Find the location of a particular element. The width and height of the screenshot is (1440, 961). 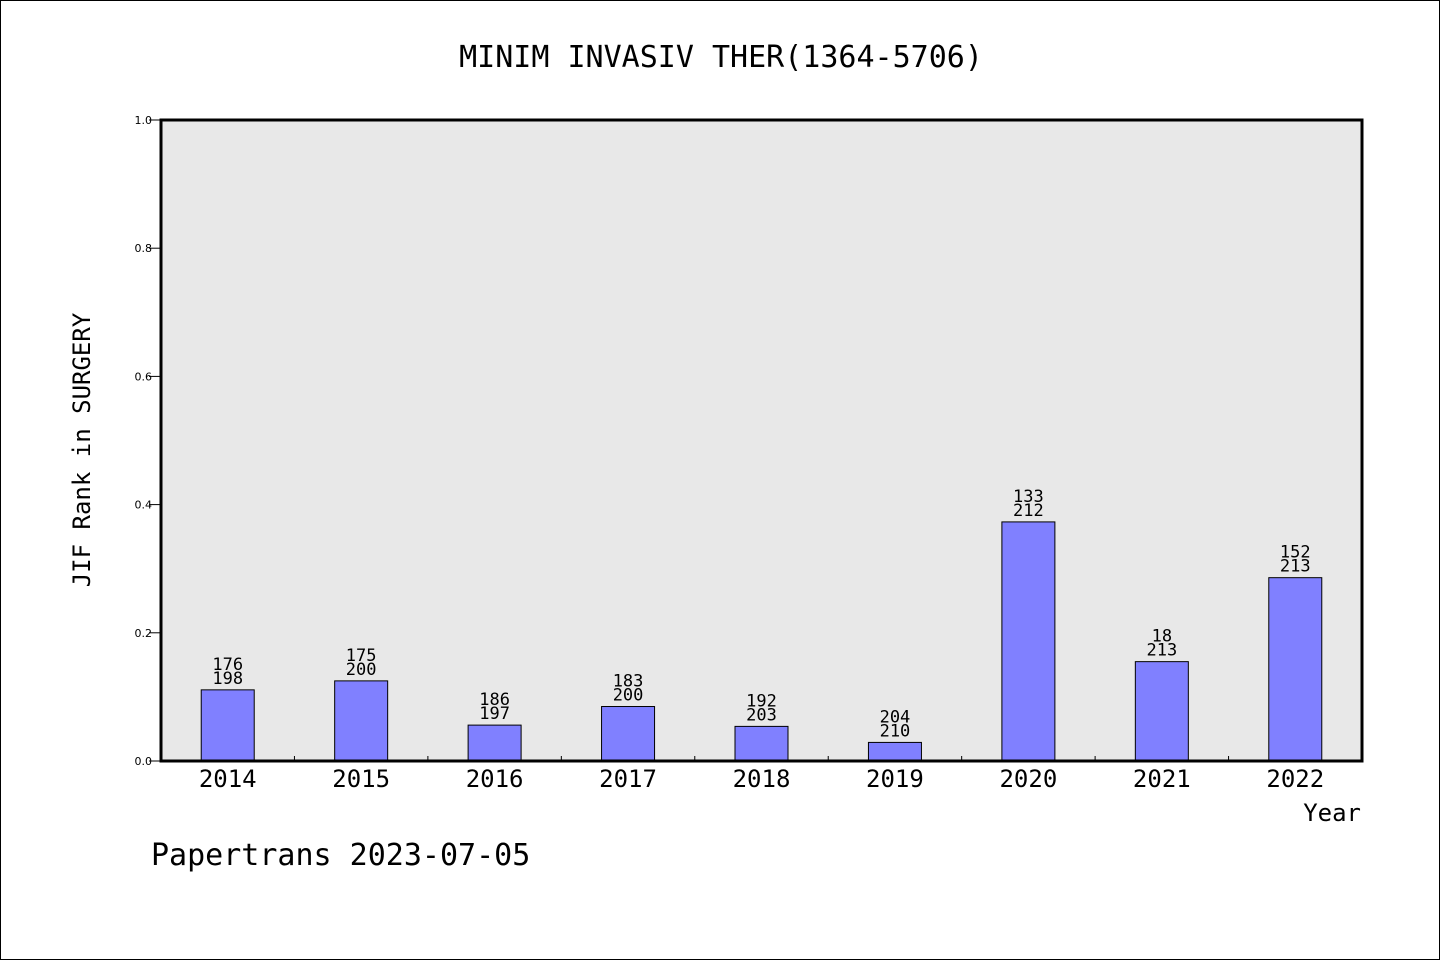

y-tick-label: 0.8 is located at coordinates (144, 248).